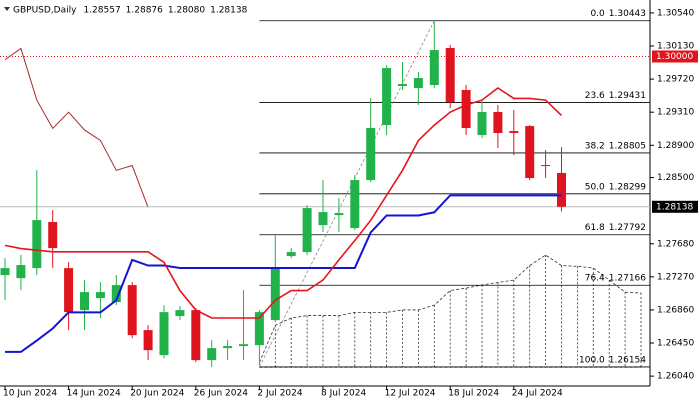 Image resolution: width=700 pixels, height=400 pixels. What do you see at coordinates (595, 187) in the screenshot?
I see `fibo-name: 50.0` at bounding box center [595, 187].